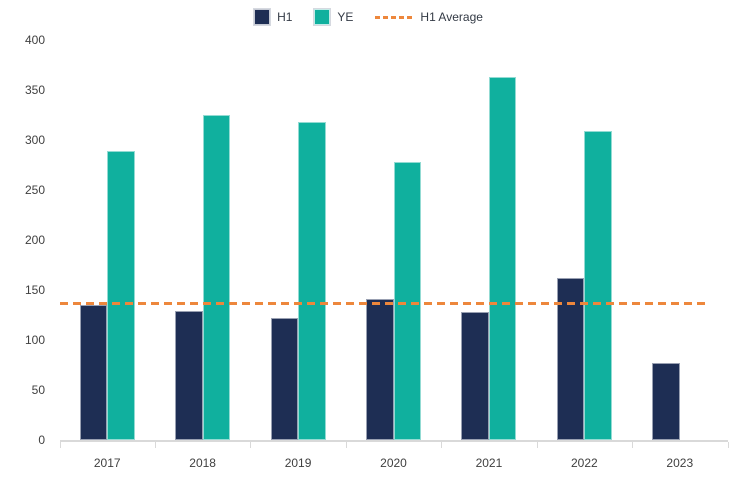 This screenshot has height=480, width=737. Describe the element at coordinates (273, 17) in the screenshot. I see `legend-item-h1: H1` at that location.